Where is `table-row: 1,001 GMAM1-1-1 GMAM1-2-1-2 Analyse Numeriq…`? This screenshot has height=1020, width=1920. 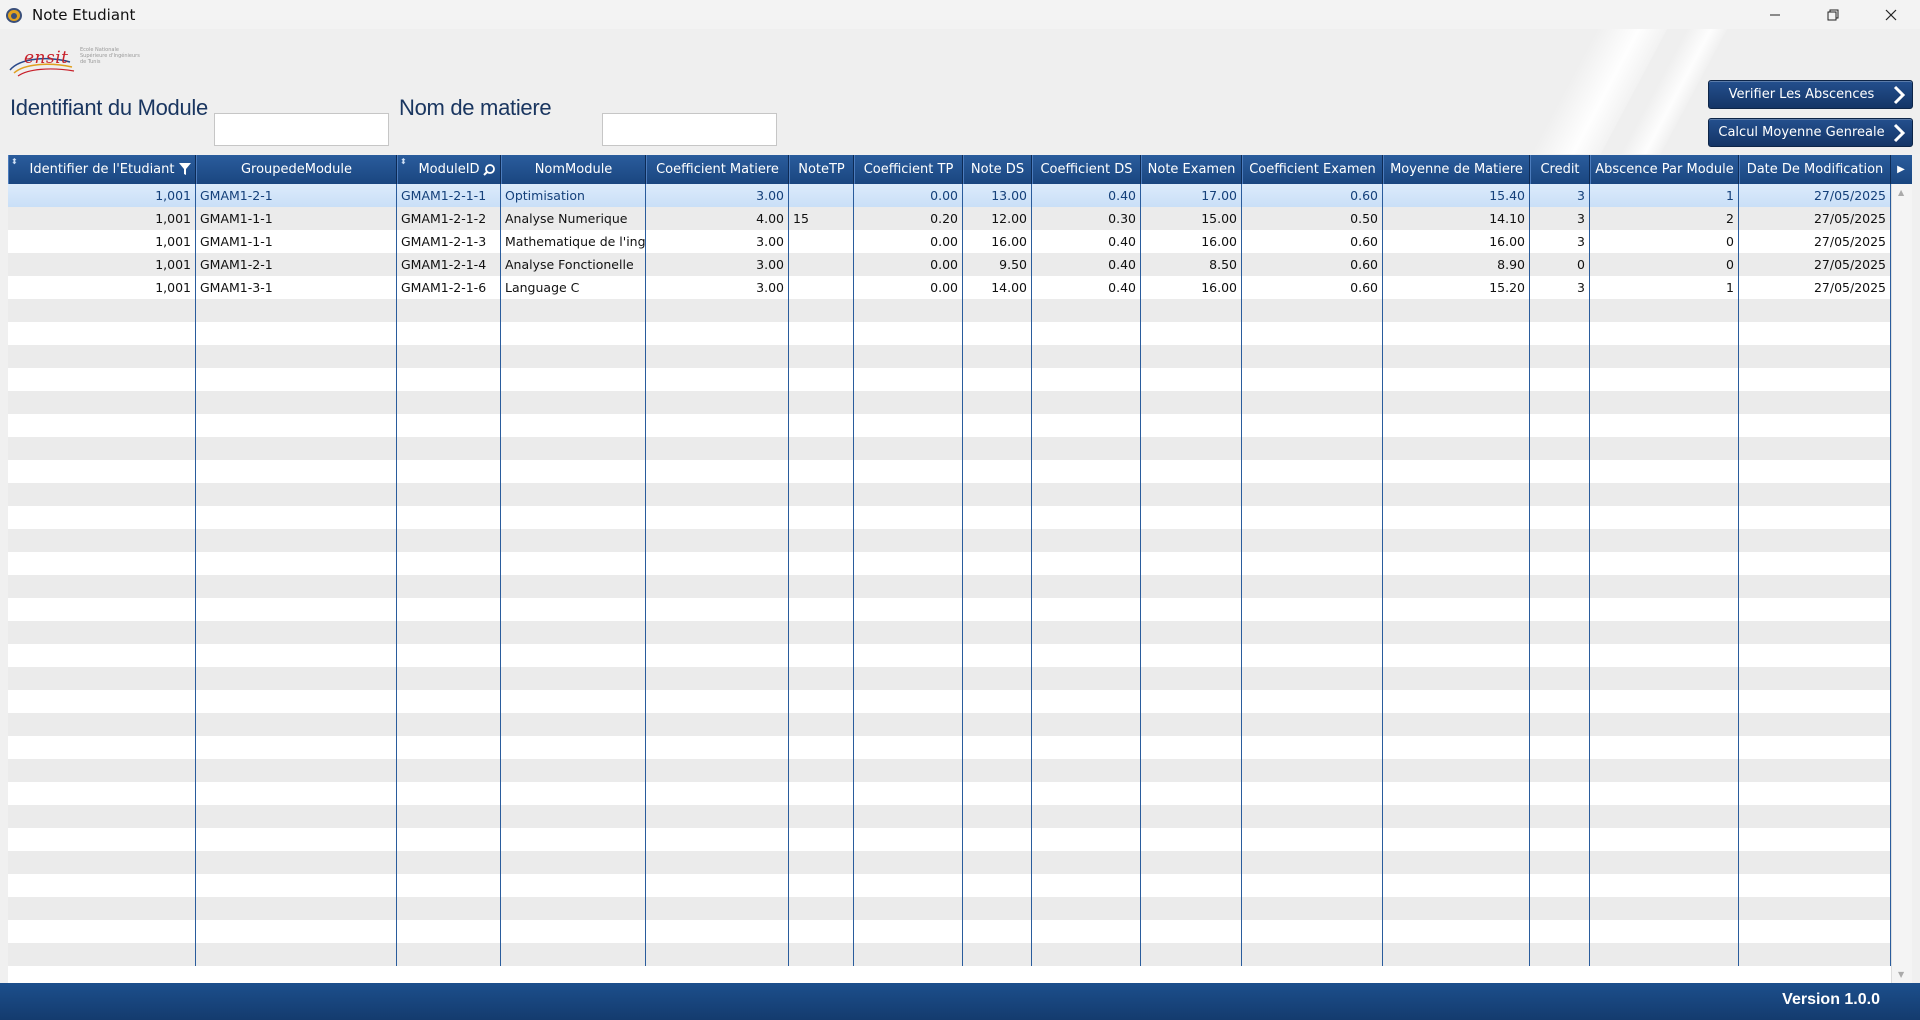
table-row: 1,001 GMAM1-1-1 GMAM1-2-1-2 Analyse Numeriq… is located at coordinates (949, 218).